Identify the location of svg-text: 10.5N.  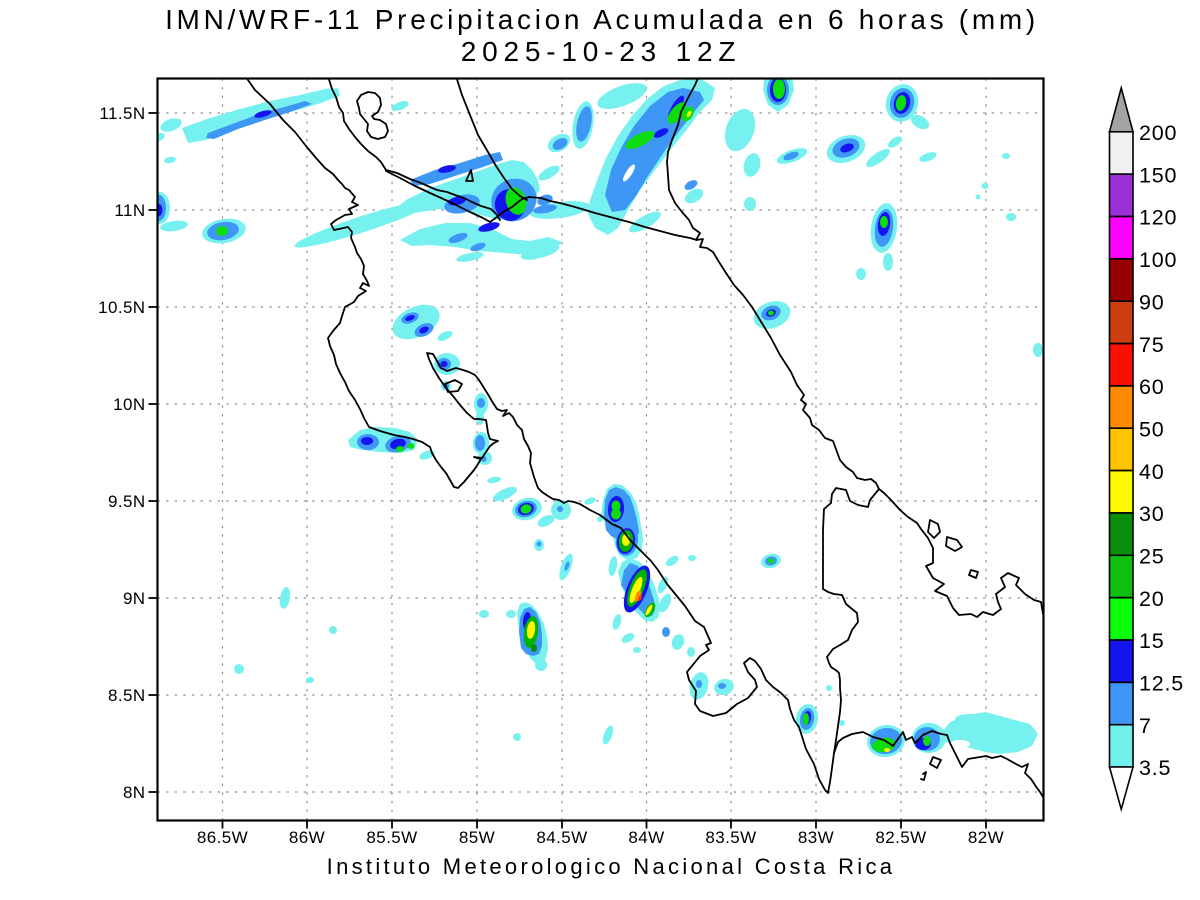
(121, 307).